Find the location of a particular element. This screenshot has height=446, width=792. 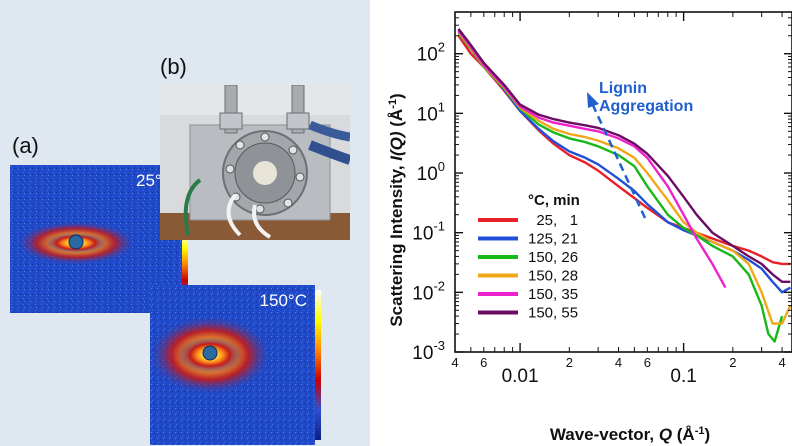

y-tick-label-0: 10² is located at coordinates (431, 53).